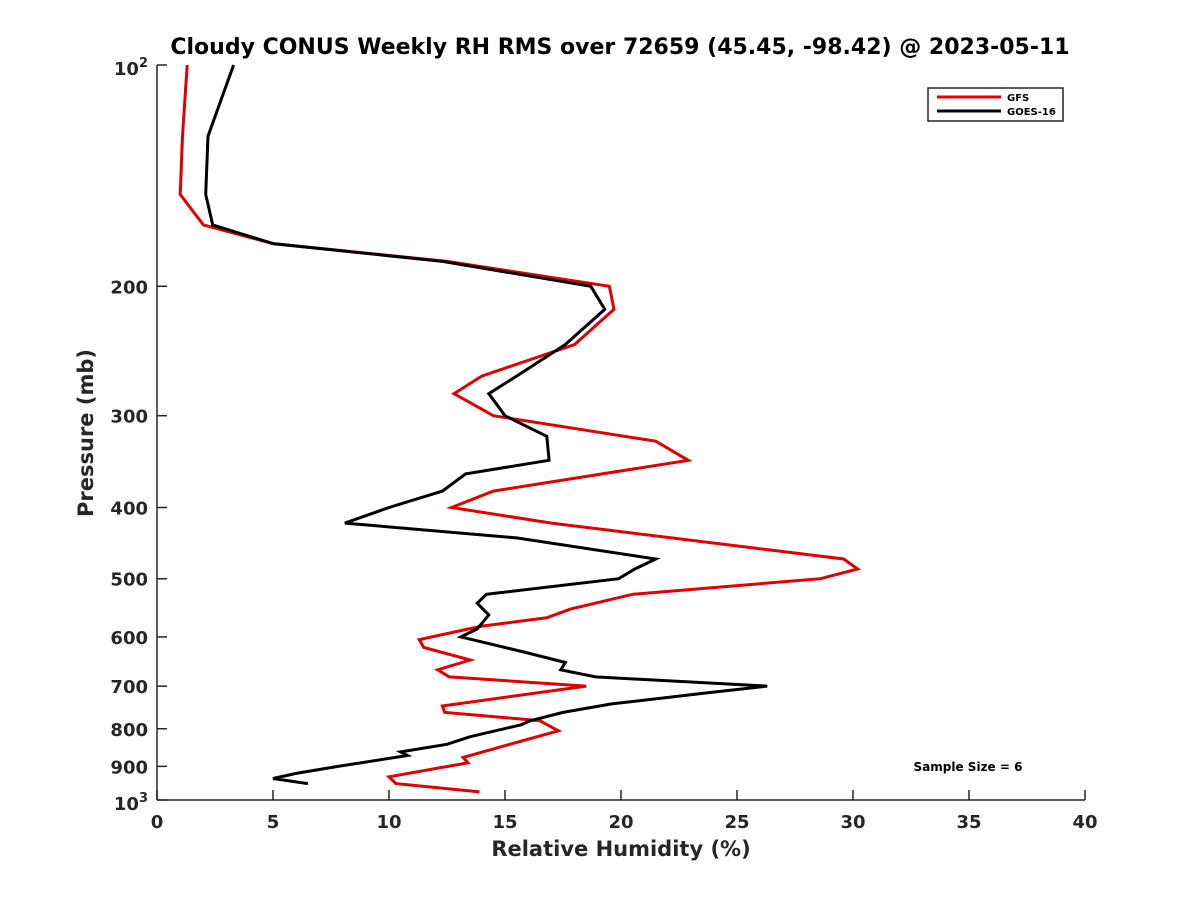  What do you see at coordinates (129, 638) in the screenshot?
I see `y-tick-label: 600` at bounding box center [129, 638].